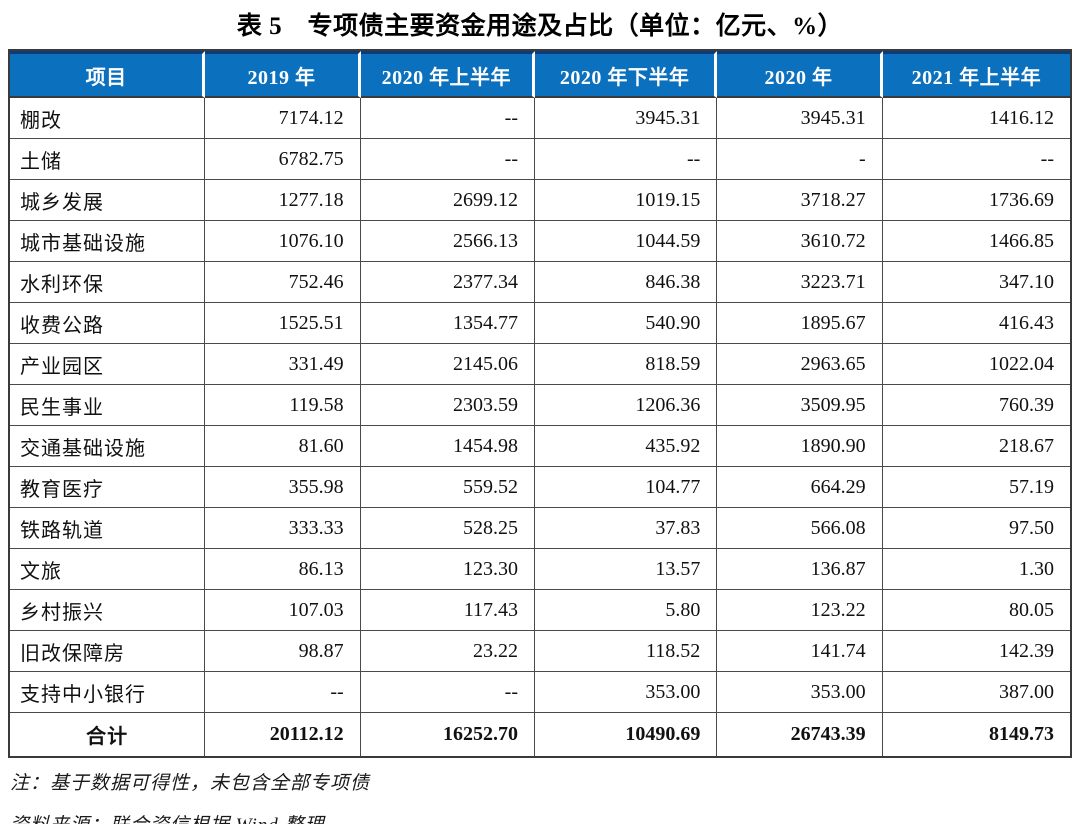 The image size is (1080, 824). What do you see at coordinates (626, 610) in the screenshot?
I see `value-cell: 5.80` at bounding box center [626, 610].